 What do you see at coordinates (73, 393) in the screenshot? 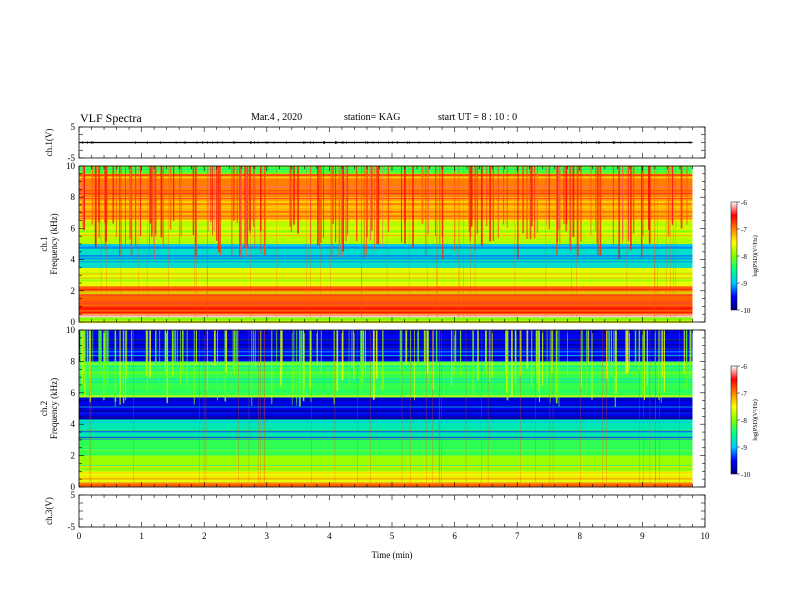
I see `y-tick-label: 6` at bounding box center [73, 393].